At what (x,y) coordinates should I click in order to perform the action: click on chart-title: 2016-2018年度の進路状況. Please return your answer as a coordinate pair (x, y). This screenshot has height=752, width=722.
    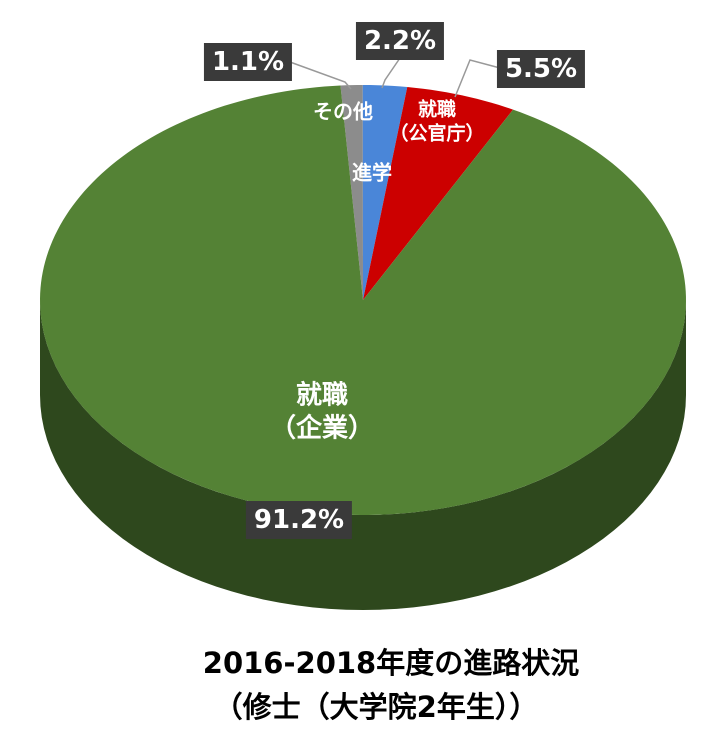
    Looking at the image, I should click on (391, 663).